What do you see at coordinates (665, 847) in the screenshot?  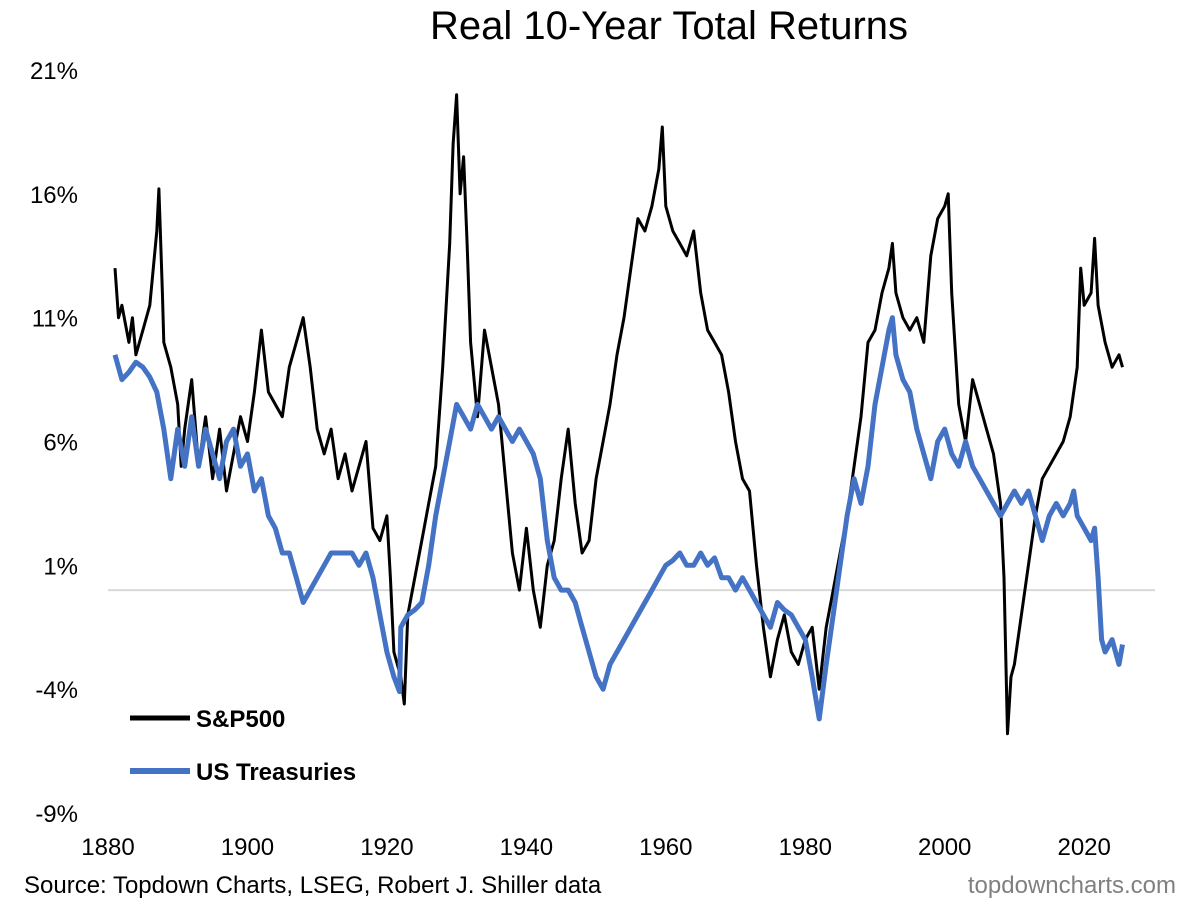 I see `x-tick-label: 1960` at bounding box center [665, 847].